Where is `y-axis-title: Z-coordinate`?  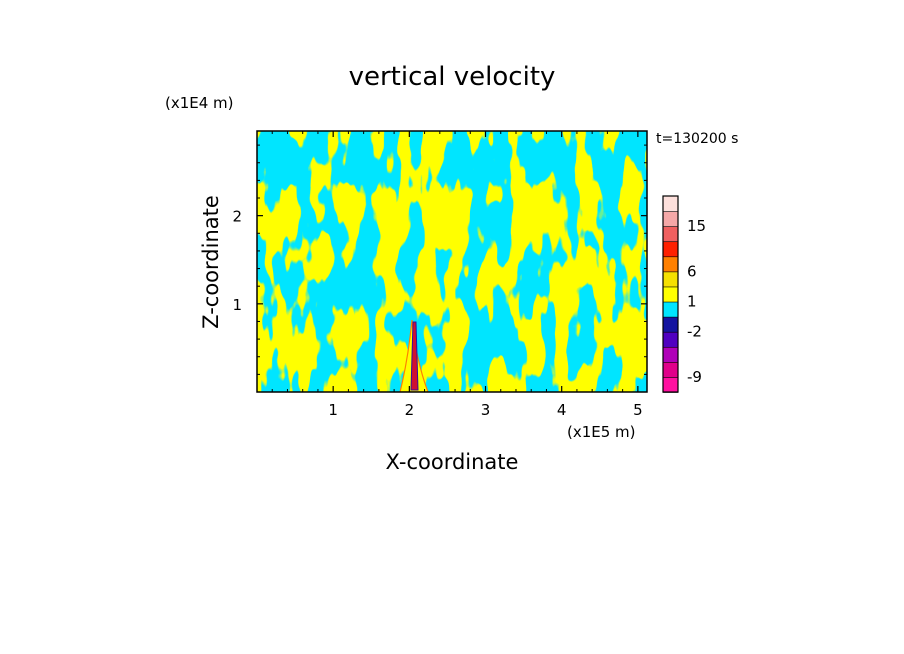 y-axis-title: Z-coordinate is located at coordinates (211, 262).